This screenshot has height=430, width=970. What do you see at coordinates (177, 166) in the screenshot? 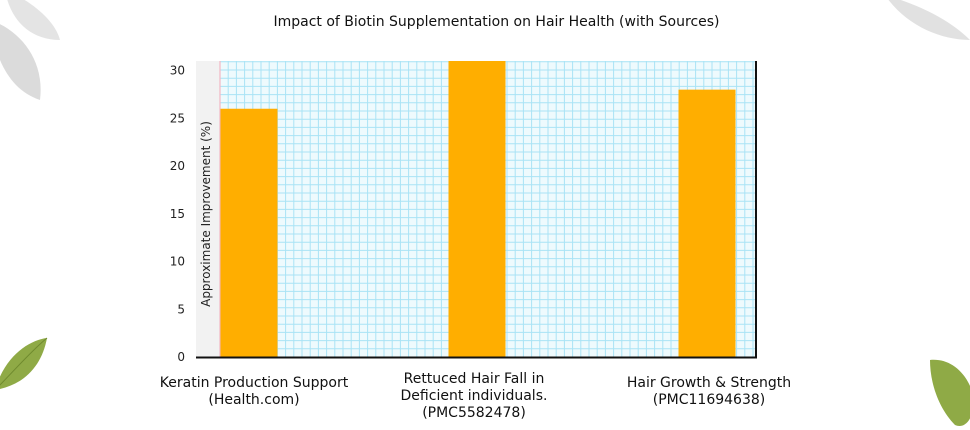
I see `y-tick-label: 20` at bounding box center [177, 166].